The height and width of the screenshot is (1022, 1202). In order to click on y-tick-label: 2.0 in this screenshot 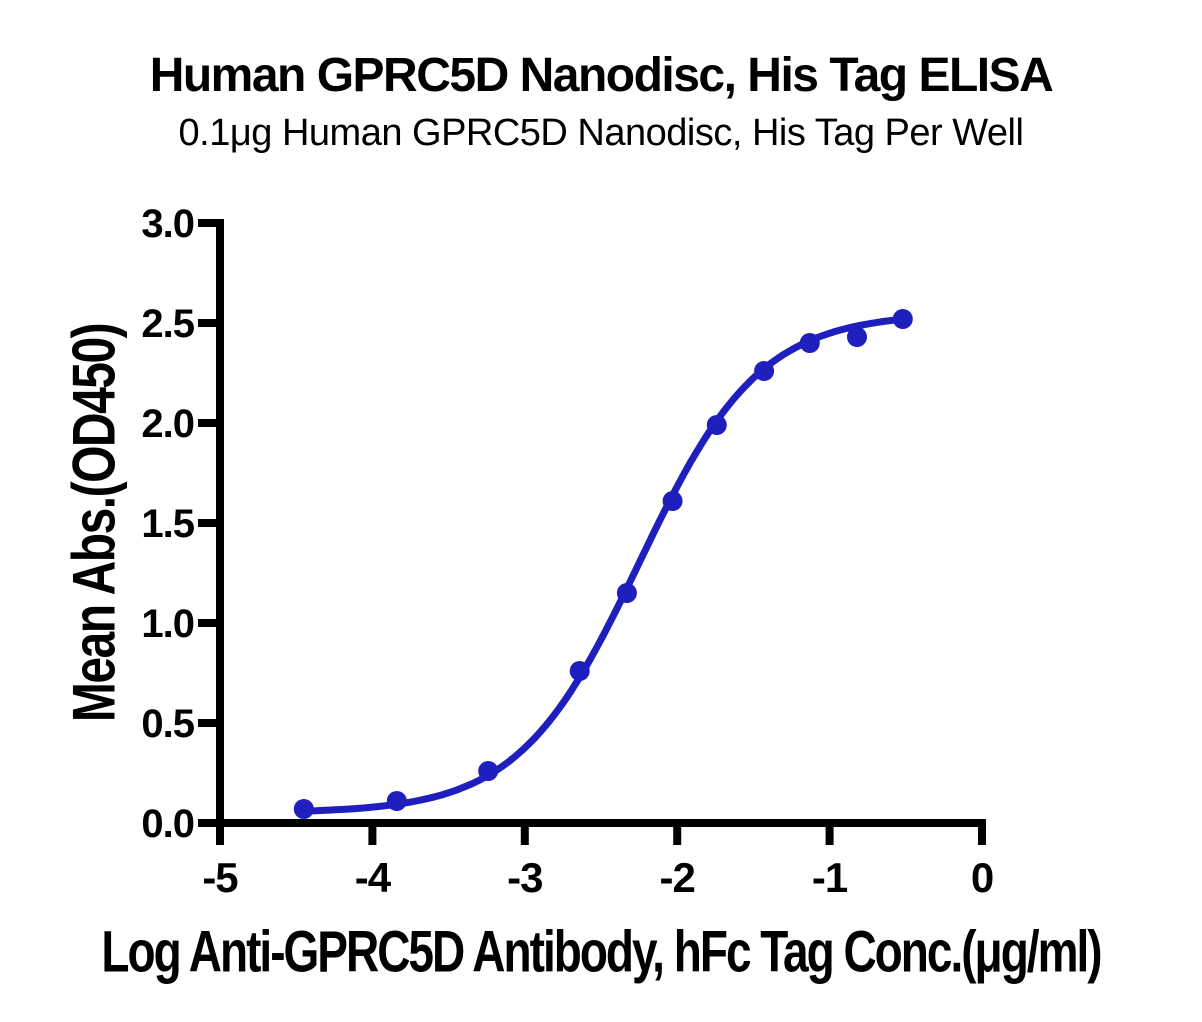, I will do `click(167, 424)`.